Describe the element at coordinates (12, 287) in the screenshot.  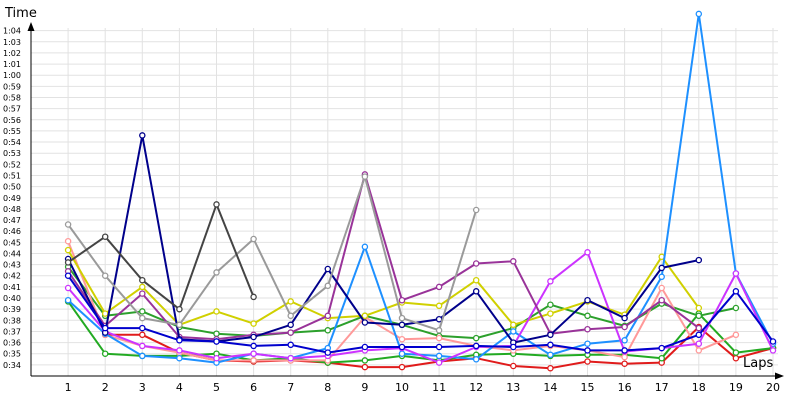
I see `y-tick-label: 0:41` at that location.